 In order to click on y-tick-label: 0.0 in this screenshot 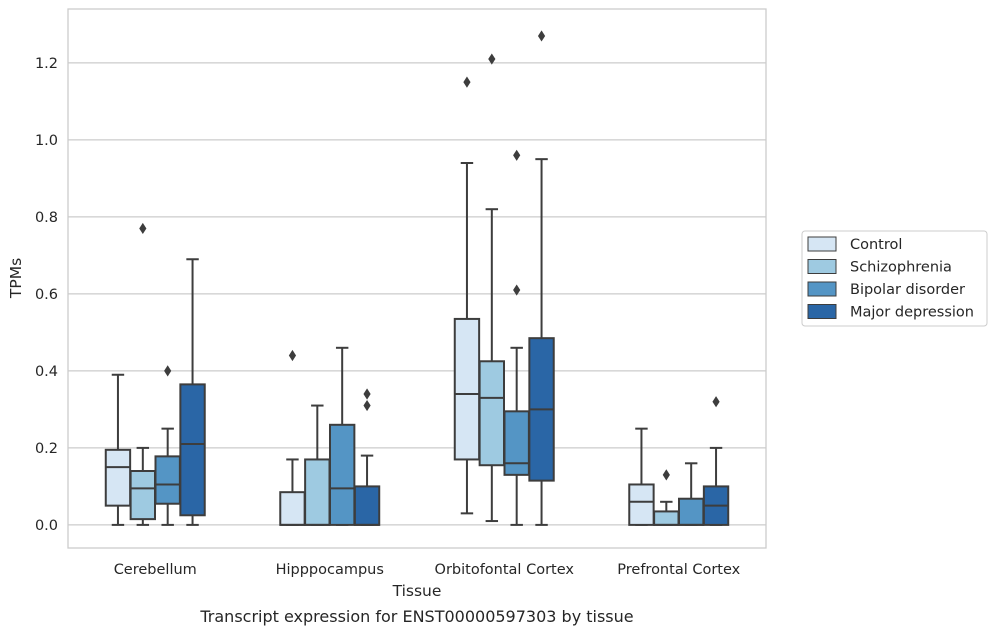, I will do `click(46, 526)`.